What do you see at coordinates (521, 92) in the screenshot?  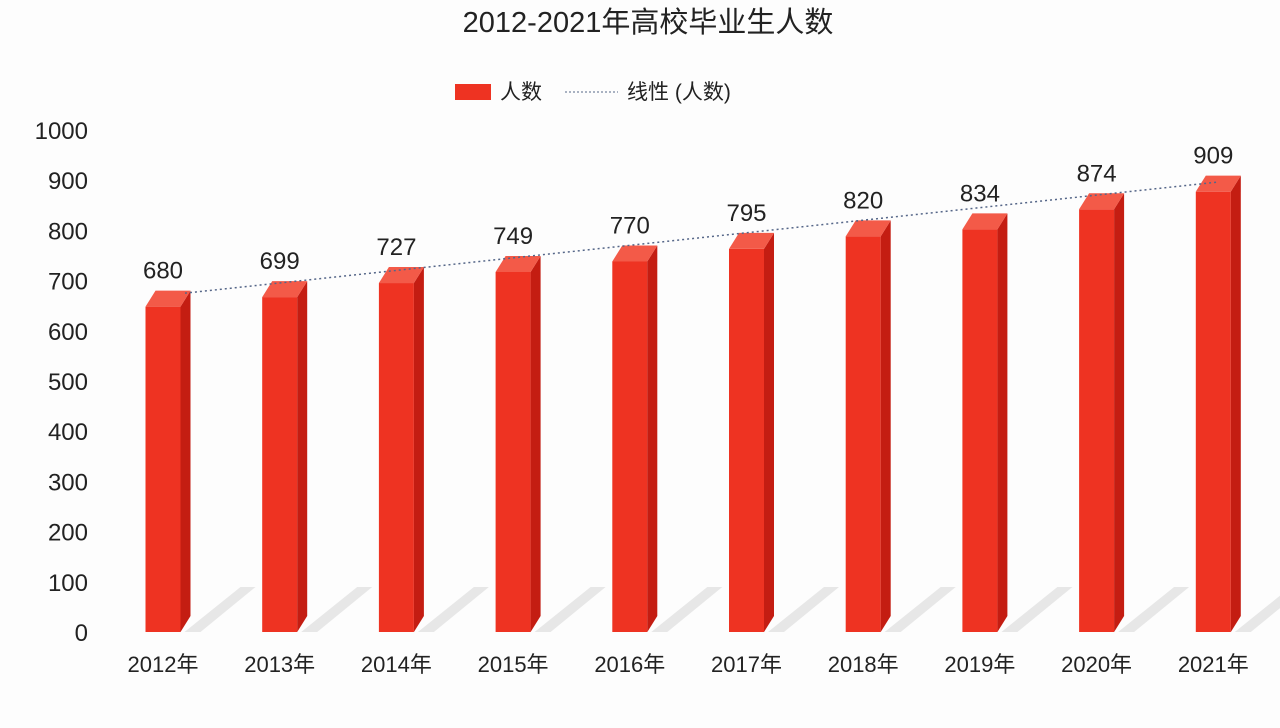 I see `legend-label-bars: 人数` at bounding box center [521, 92].